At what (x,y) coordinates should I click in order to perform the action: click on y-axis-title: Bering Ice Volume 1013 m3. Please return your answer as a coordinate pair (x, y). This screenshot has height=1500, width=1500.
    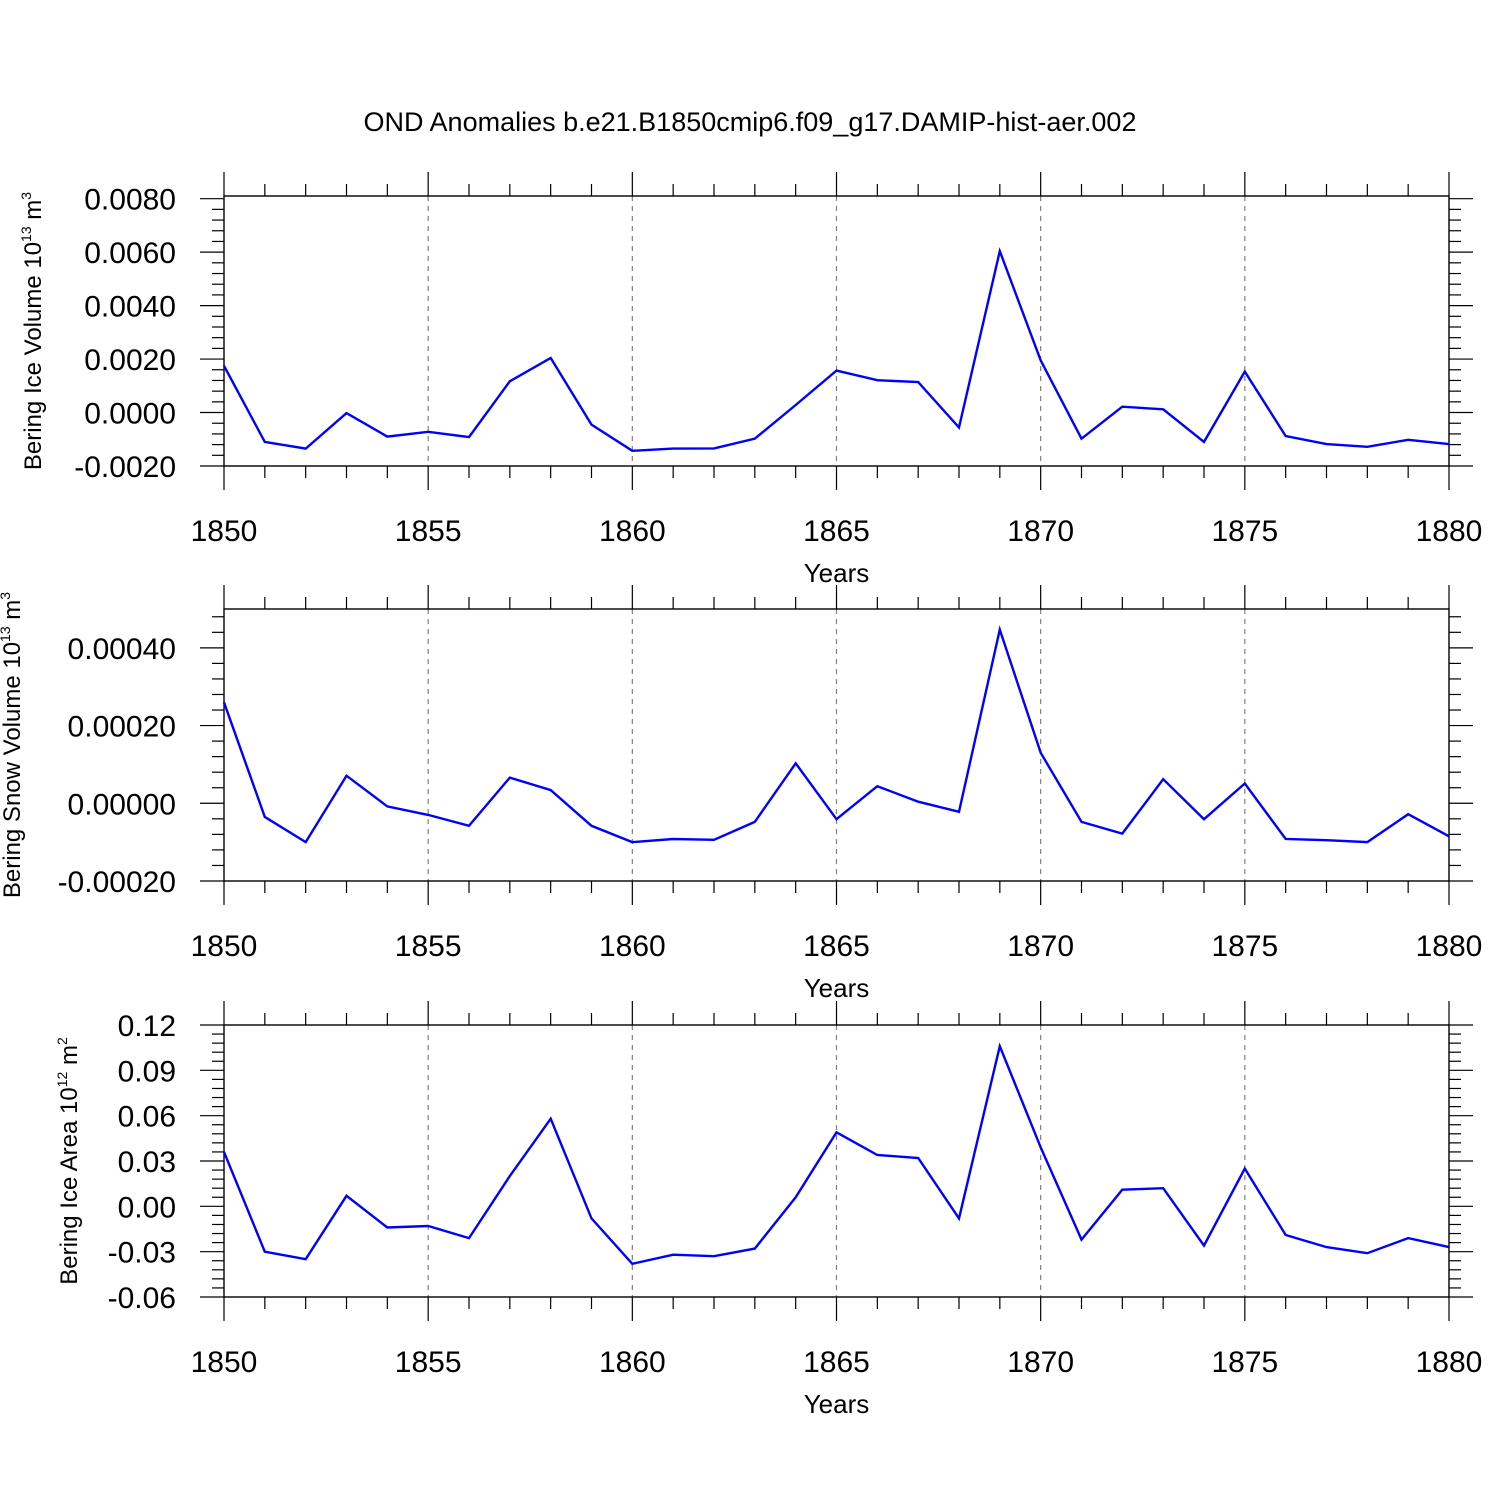
    Looking at the image, I should click on (32, 331).